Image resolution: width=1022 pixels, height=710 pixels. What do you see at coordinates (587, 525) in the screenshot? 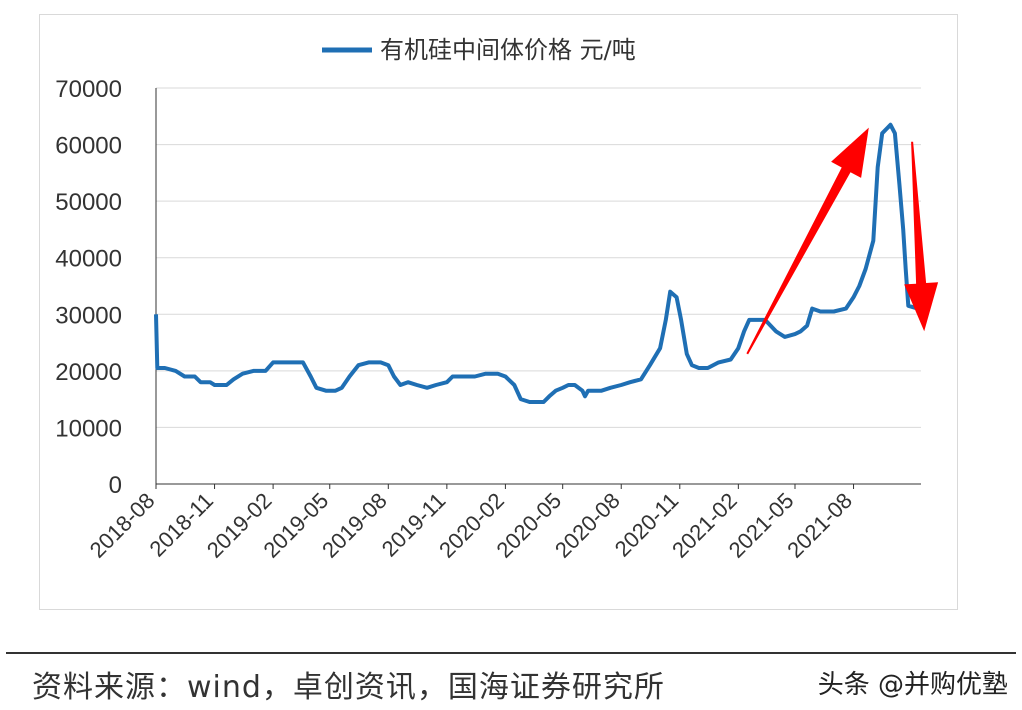
I see `x-tick-label: 2020-08` at bounding box center [587, 525].